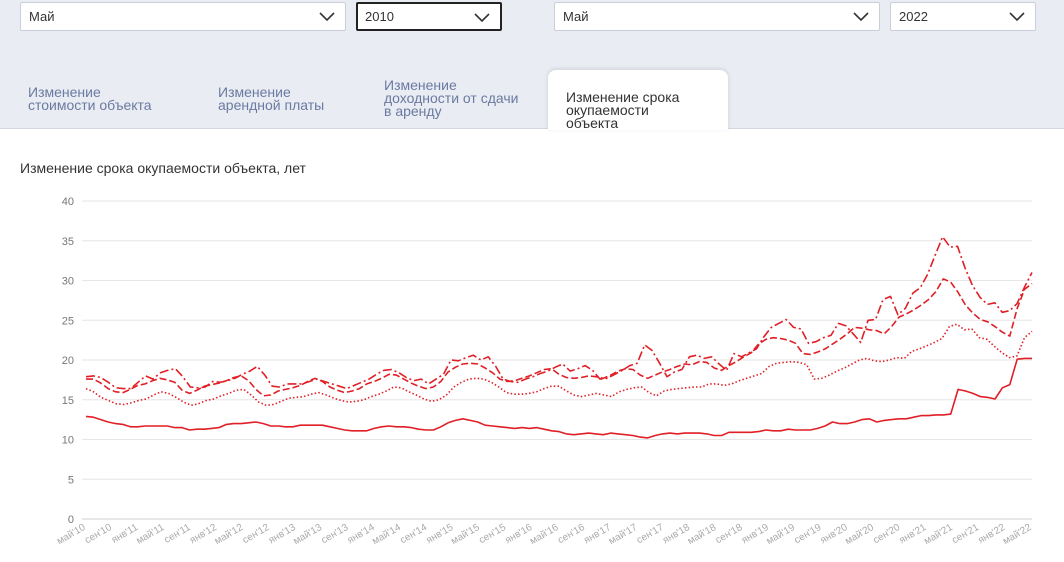  I want to click on tab-rental-yield: Изменение доходности от сдачи в аренду, so click(451, 98).